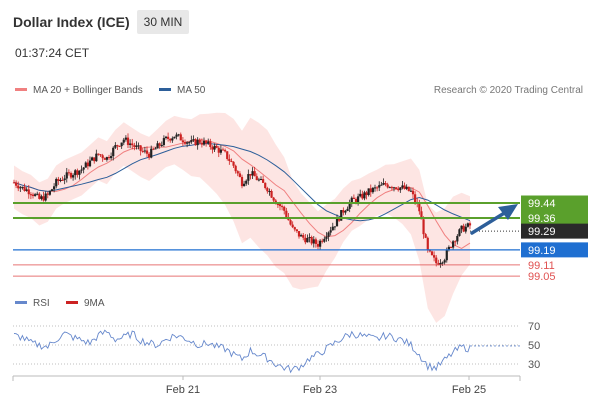 The width and height of the screenshot is (596, 411). What do you see at coordinates (534, 365) in the screenshot?
I see `rsi-tick-label: 30` at bounding box center [534, 365].